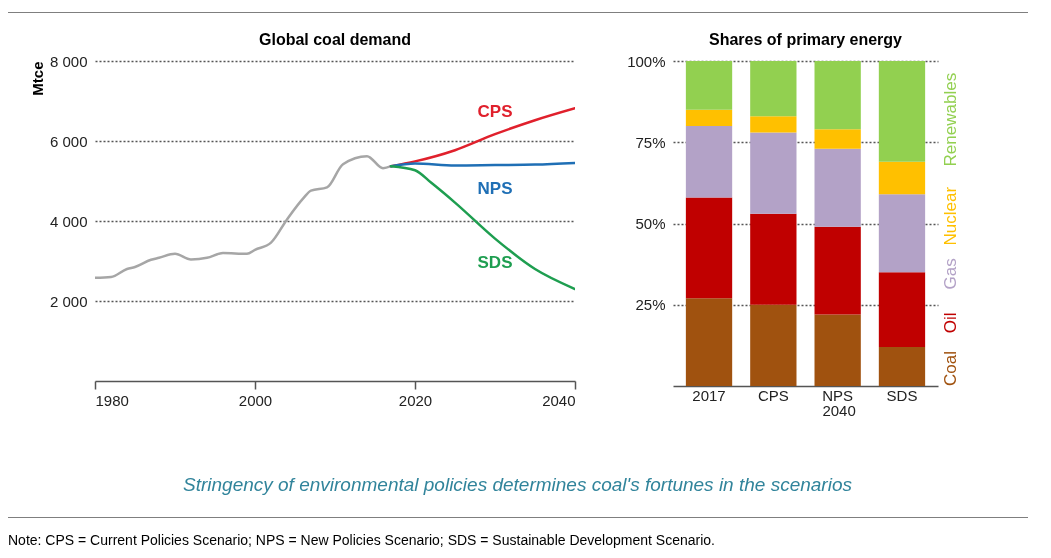  What do you see at coordinates (335, 39) in the screenshot?
I see `chart-title: Global coal demand` at bounding box center [335, 39].